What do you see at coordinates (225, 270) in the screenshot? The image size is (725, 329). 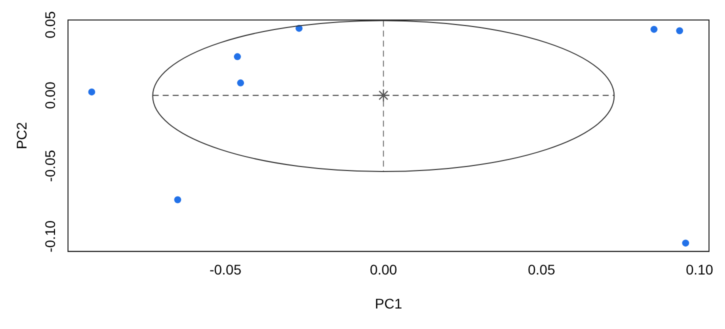 I see `x-tick-label: -0.05` at bounding box center [225, 270].